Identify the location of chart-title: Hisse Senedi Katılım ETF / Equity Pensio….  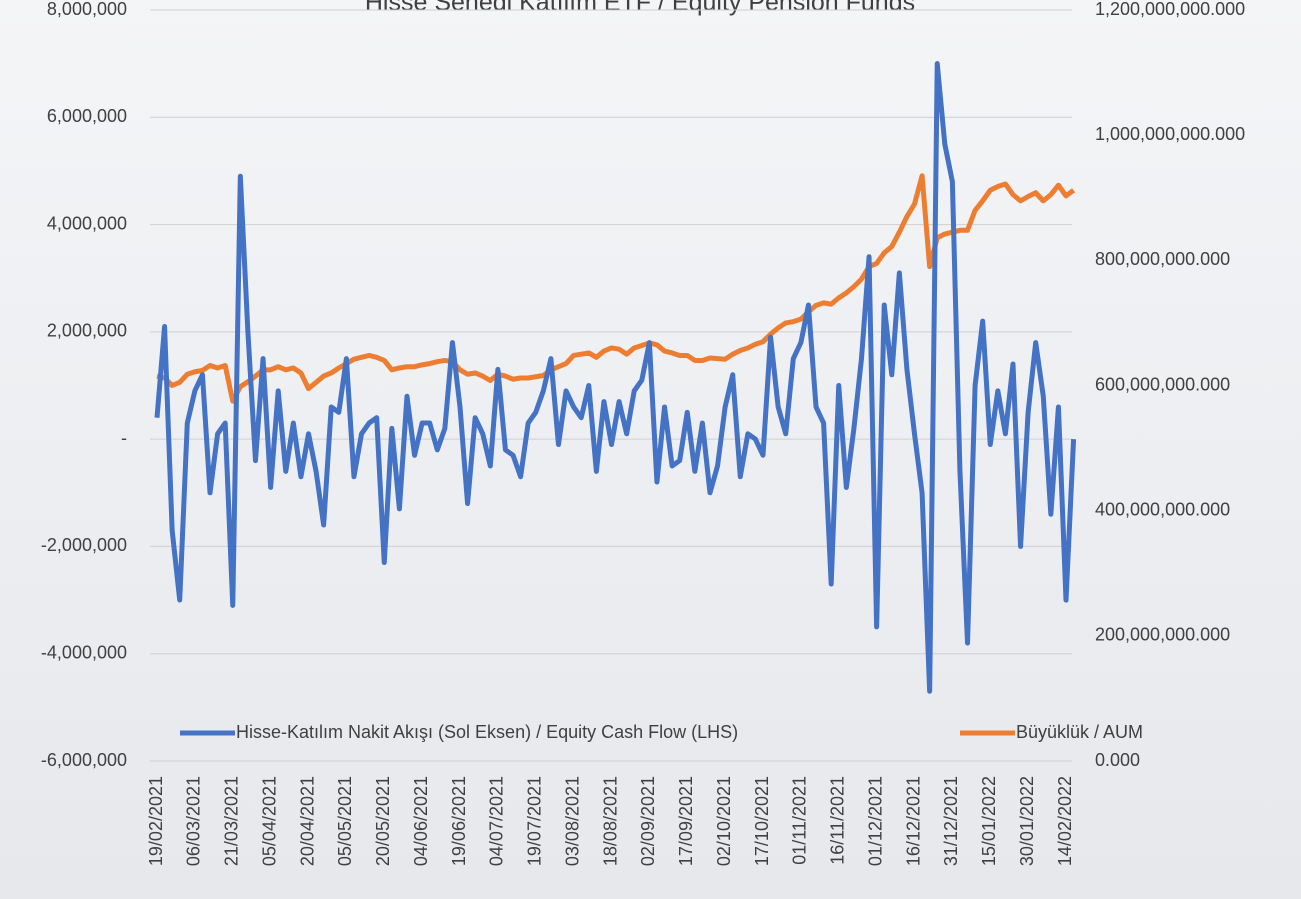
(640, 8).